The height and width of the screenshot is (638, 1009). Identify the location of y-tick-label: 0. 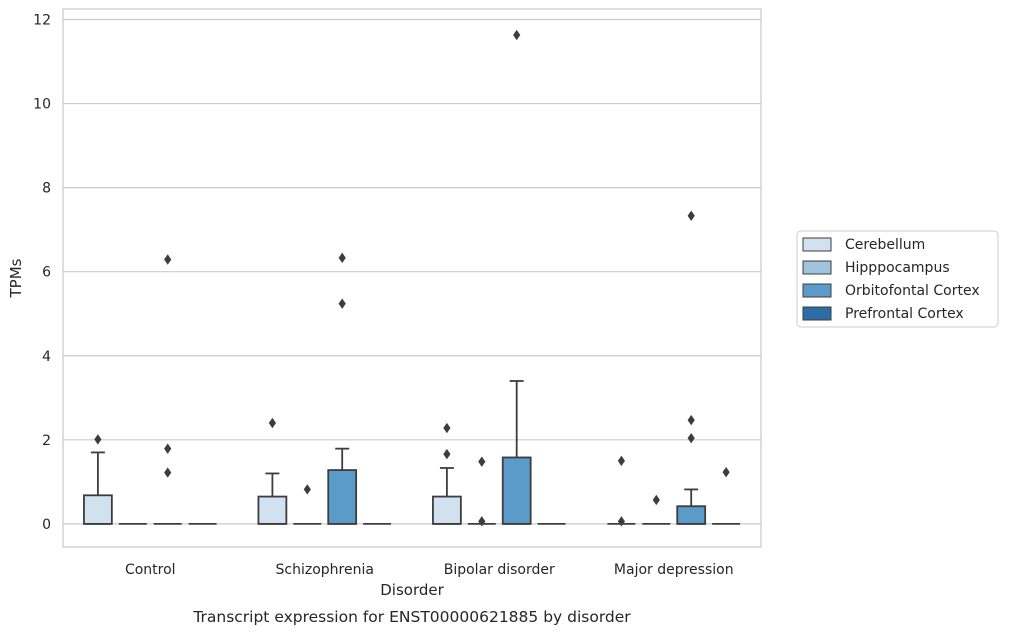
(46, 525).